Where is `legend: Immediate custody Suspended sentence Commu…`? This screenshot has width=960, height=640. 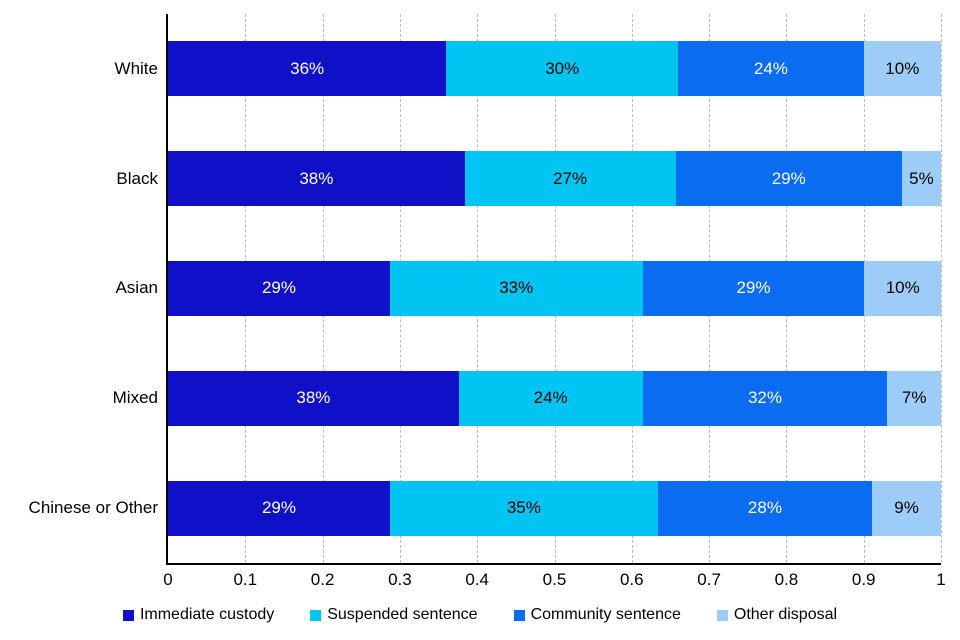 legend: Immediate custody Suspended sentence Commu… is located at coordinates (480, 615).